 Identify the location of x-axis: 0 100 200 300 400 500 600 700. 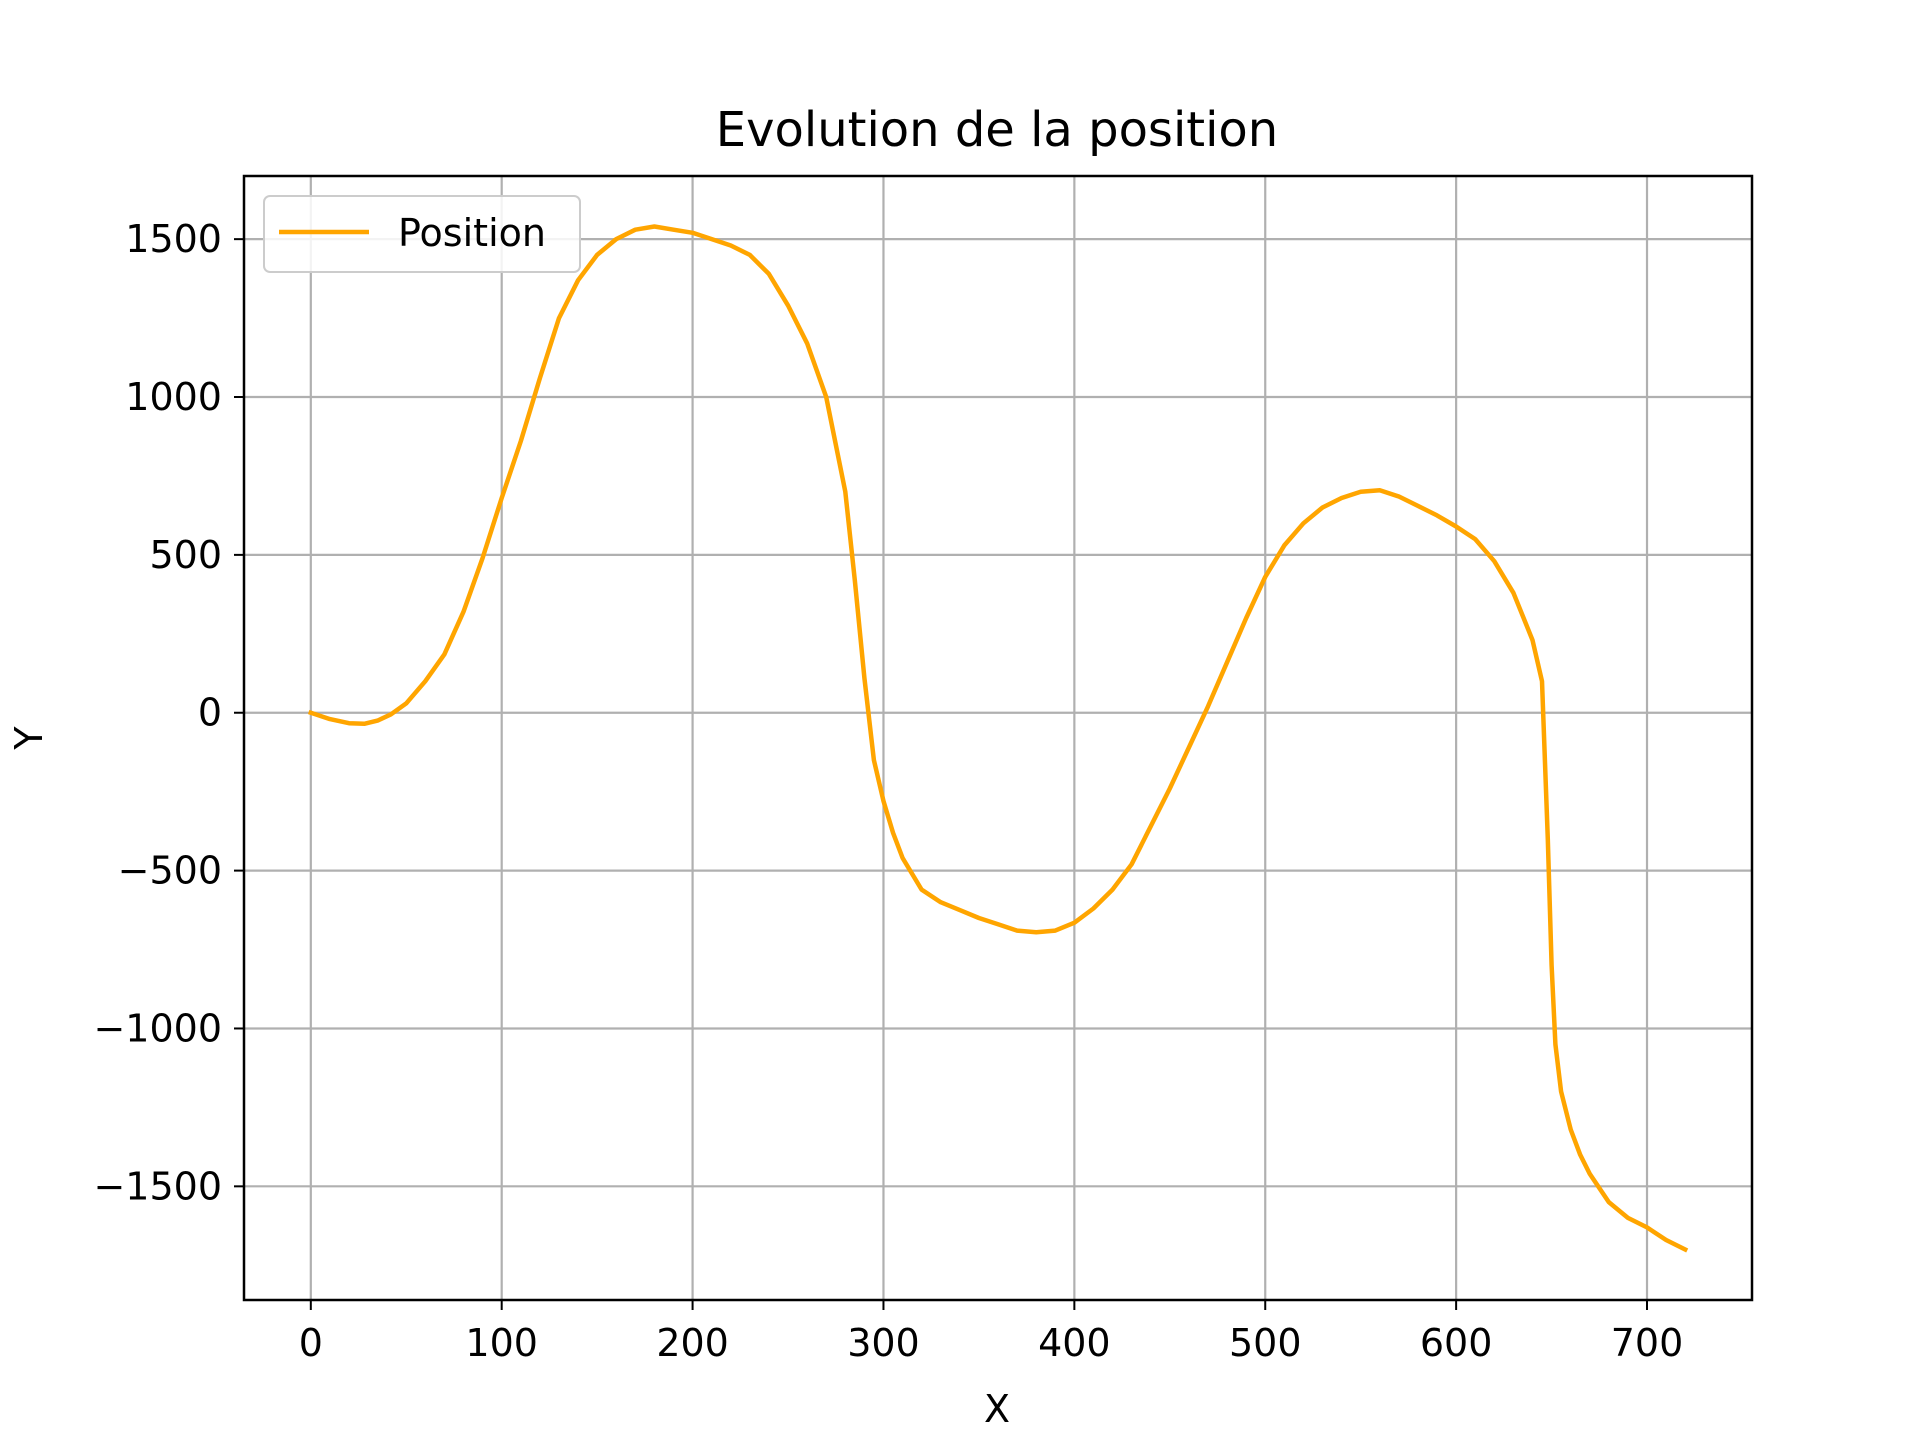
(991, 1332).